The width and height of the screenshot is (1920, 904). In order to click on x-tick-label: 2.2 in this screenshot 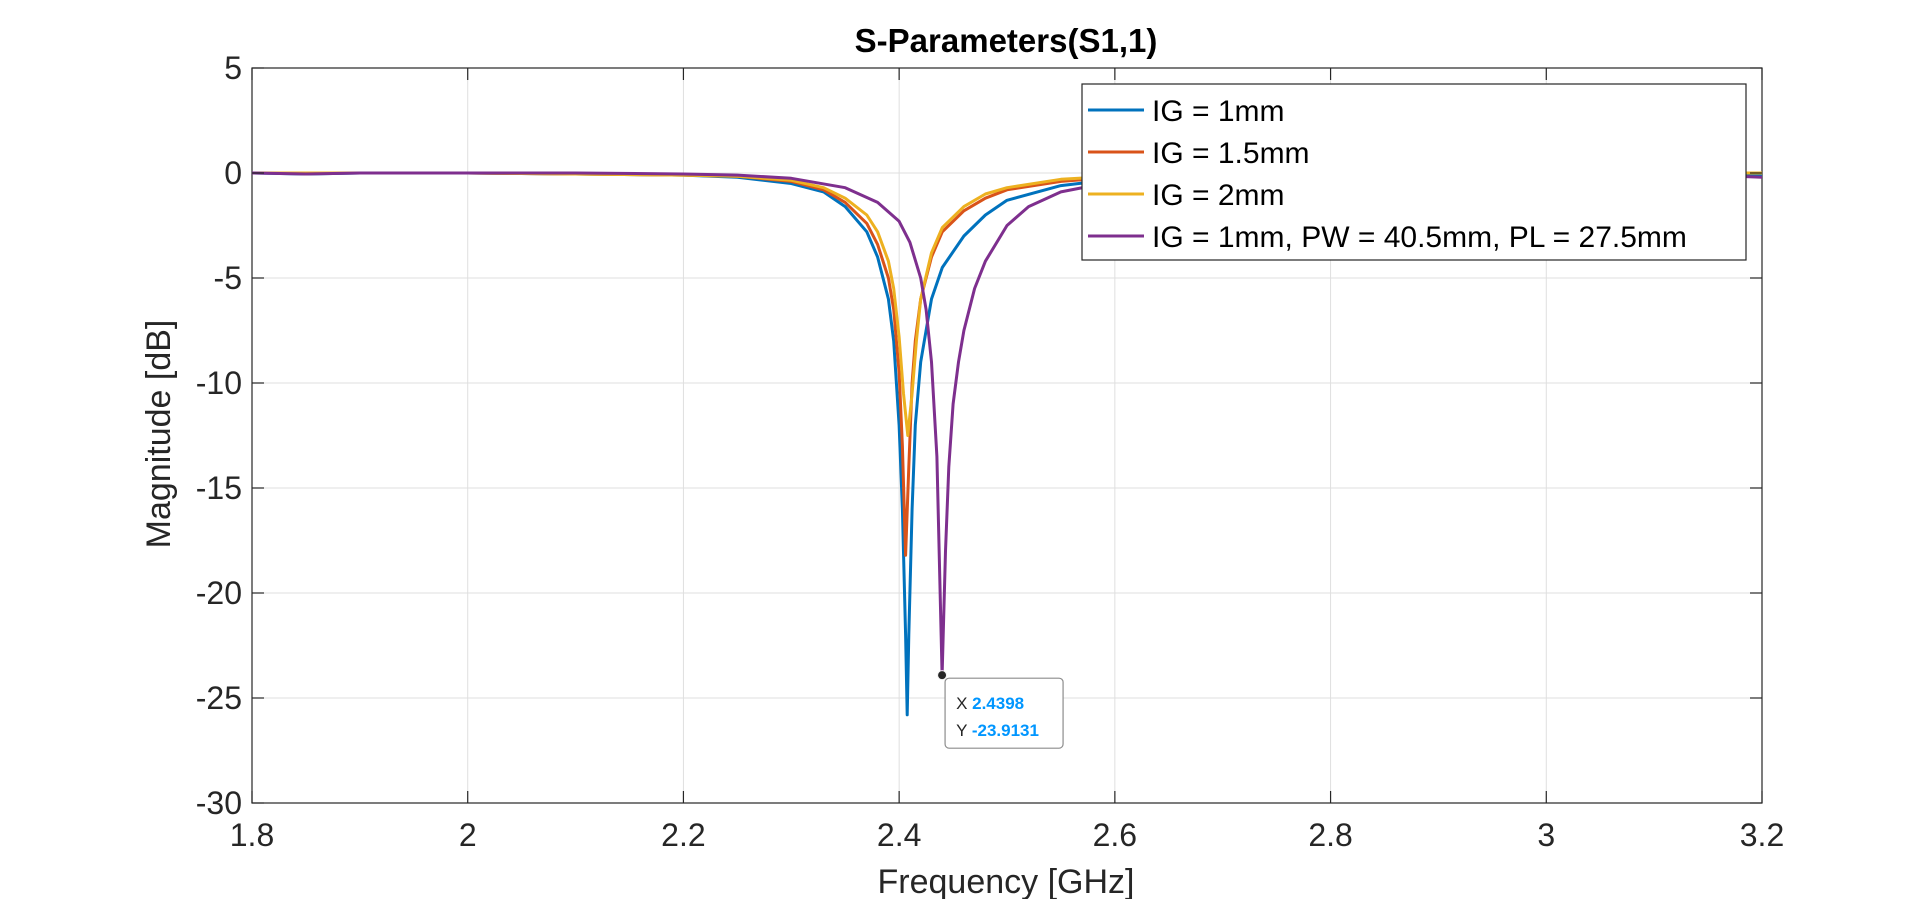, I will do `click(683, 835)`.